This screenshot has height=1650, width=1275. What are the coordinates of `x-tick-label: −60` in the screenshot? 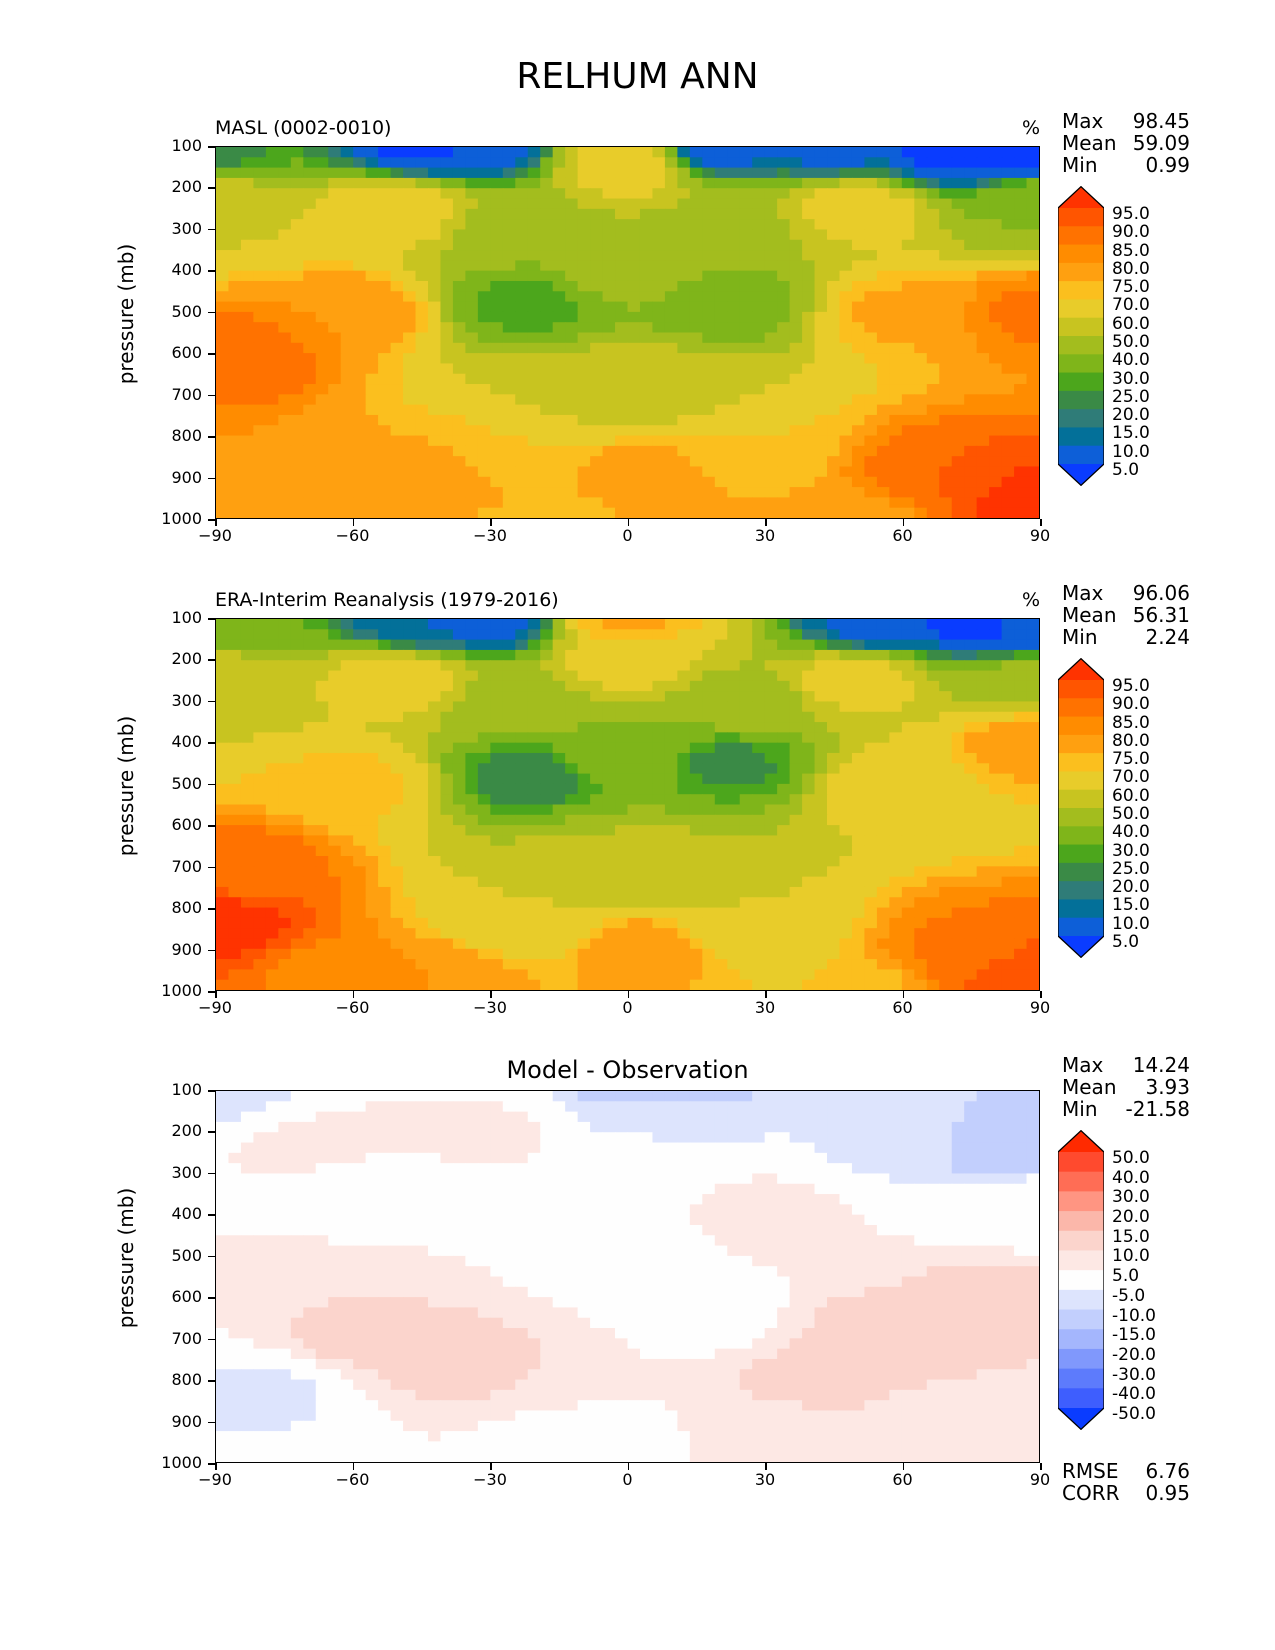 It's located at (352, 1007).